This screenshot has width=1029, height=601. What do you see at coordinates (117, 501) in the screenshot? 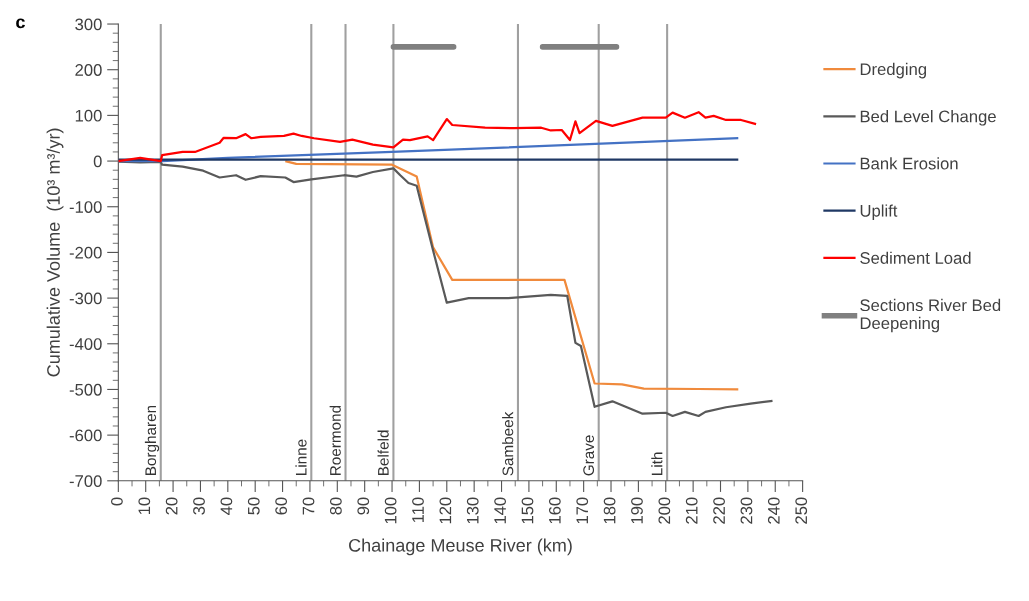
I see `x-tick-label: 0` at bounding box center [117, 501].